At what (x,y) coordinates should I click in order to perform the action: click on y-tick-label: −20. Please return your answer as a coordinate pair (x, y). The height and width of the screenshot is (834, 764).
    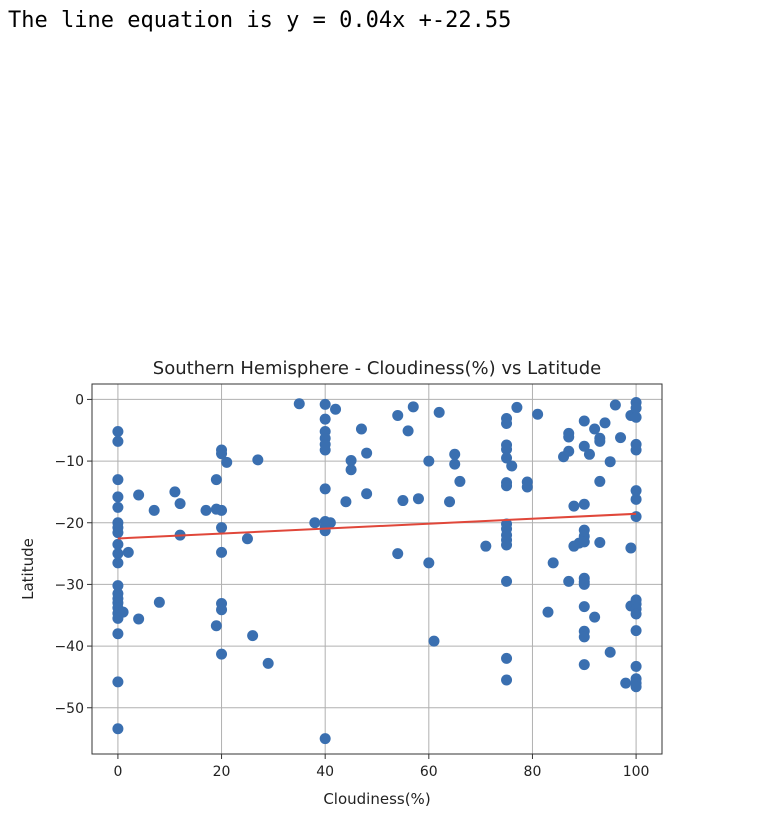
    Looking at the image, I should click on (69, 524).